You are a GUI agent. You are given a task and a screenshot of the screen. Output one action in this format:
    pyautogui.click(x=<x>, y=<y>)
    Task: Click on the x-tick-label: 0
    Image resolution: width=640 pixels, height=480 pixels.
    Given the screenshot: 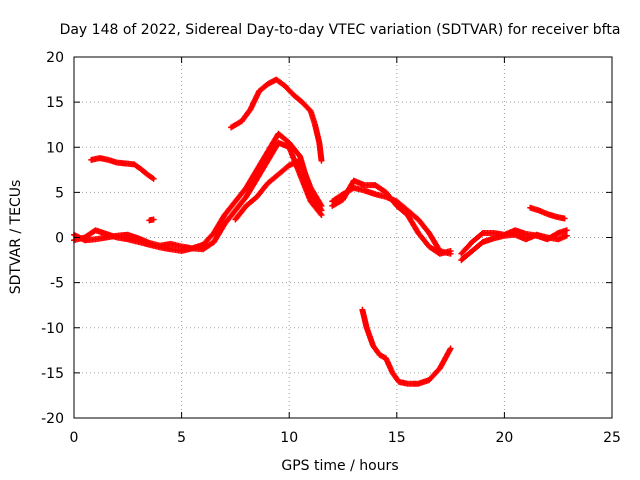 What is the action you would take?
    pyautogui.click(x=74, y=438)
    